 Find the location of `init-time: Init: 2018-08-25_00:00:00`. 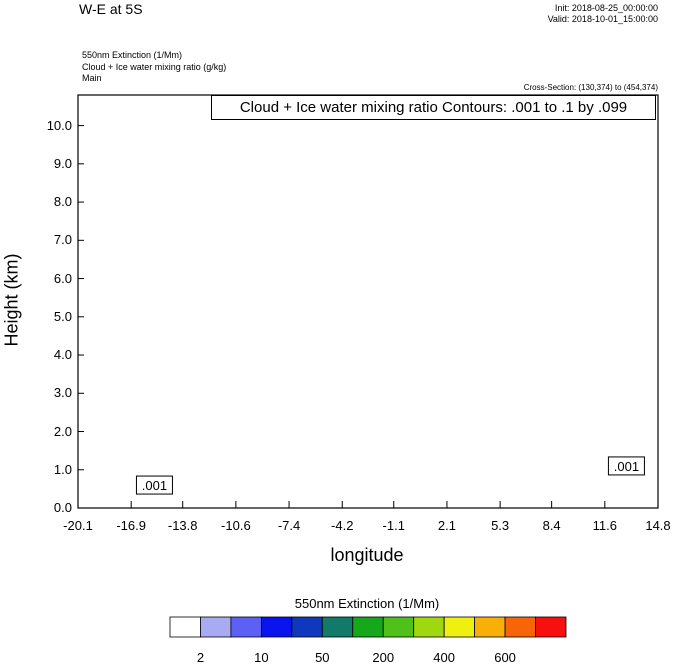

init-time: Init: 2018-08-25_00:00:00 is located at coordinates (606, 8).